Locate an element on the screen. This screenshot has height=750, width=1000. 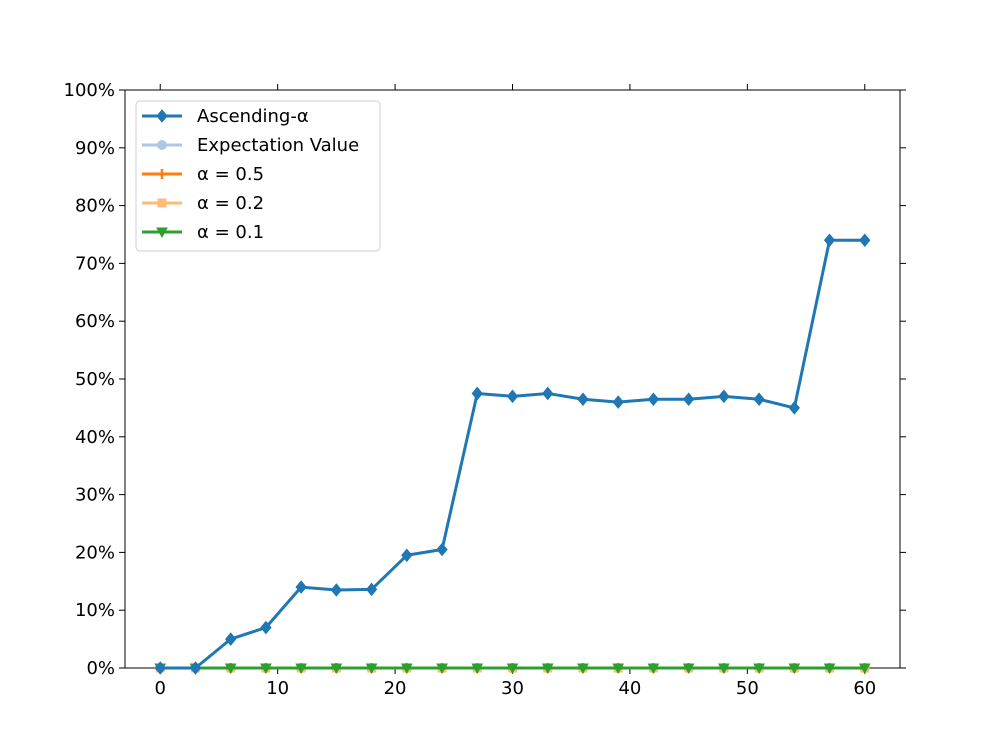
legend-label: Ascending-α is located at coordinates (253, 116).